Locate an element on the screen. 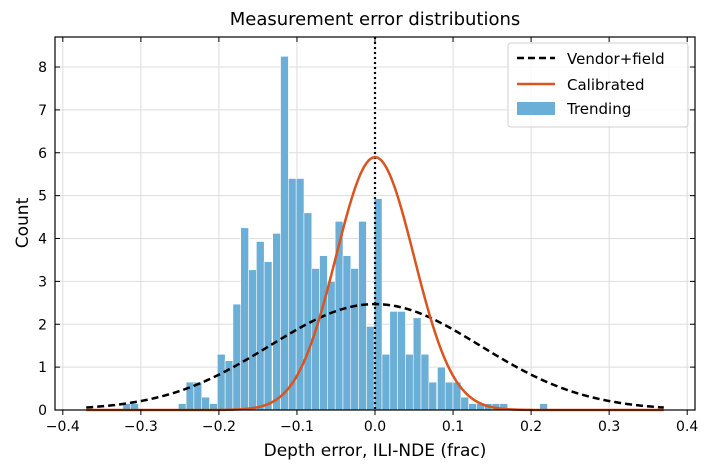 Image resolution: width=704 pixels, height=464 pixels. legend-label-vendor-field: Vendor+field is located at coordinates (616, 59).